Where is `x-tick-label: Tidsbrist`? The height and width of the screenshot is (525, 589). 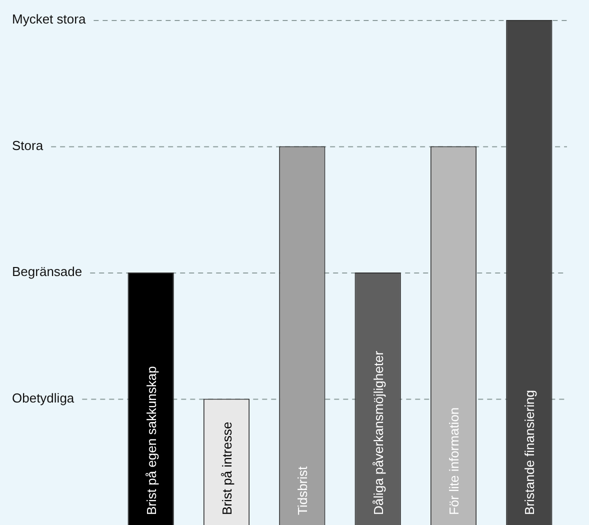 x-tick-label: Tidsbrist is located at coordinates (302, 490).